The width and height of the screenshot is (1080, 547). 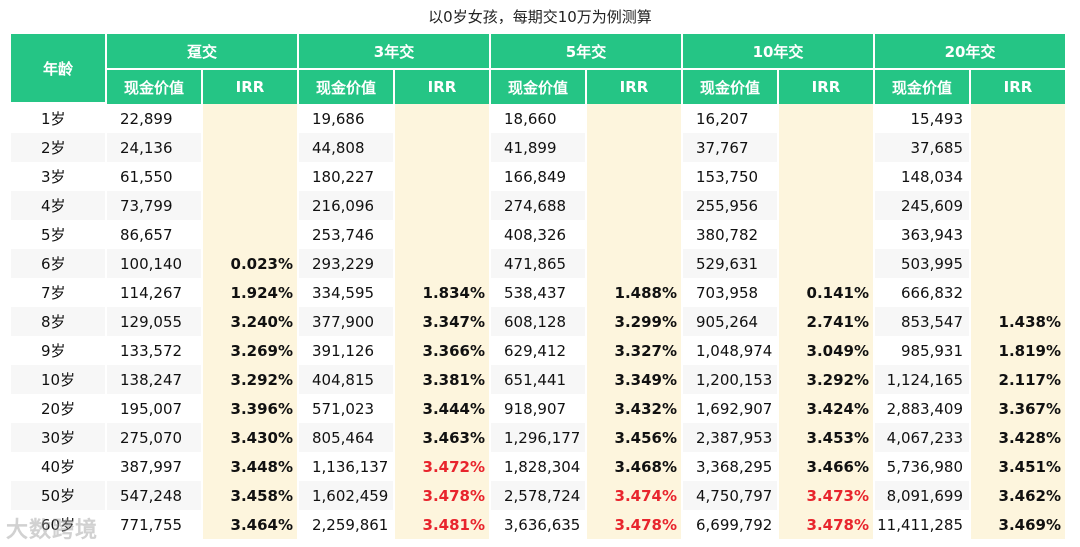 What do you see at coordinates (922, 321) in the screenshot?
I see `cash-value-cell: 853,547` at bounding box center [922, 321].